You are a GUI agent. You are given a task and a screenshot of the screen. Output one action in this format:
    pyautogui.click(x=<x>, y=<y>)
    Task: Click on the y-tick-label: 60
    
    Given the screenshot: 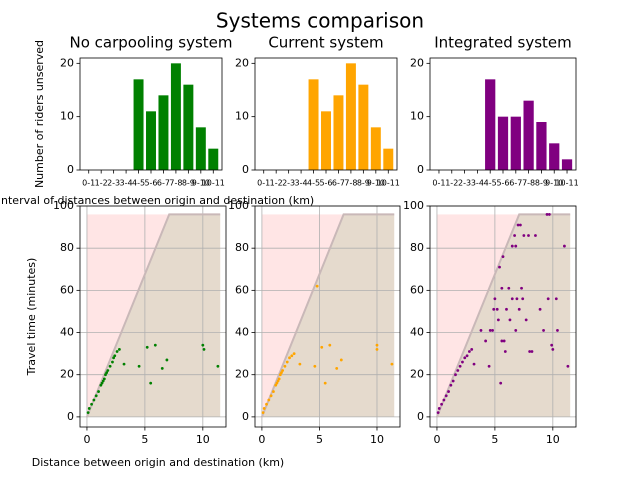 What is the action you would take?
    pyautogui.click(x=67, y=289)
    